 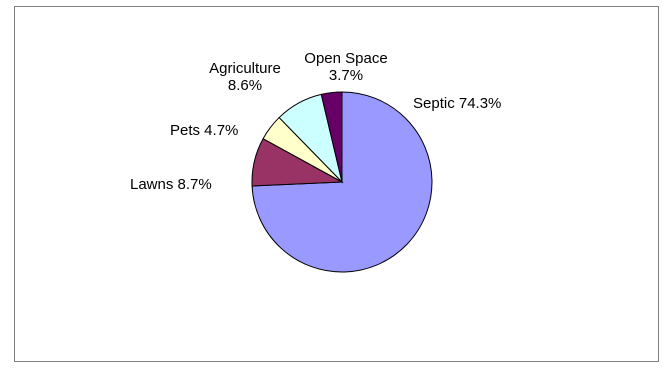 I want to click on slice-label-line: 3.7%, so click(x=346, y=75).